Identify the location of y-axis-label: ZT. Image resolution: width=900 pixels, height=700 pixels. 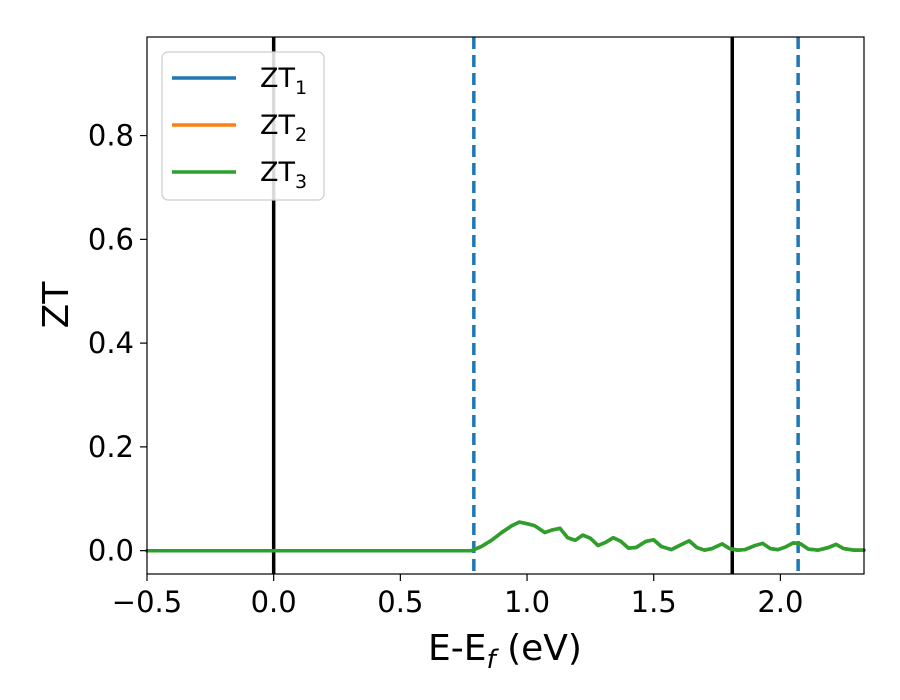
(56, 305).